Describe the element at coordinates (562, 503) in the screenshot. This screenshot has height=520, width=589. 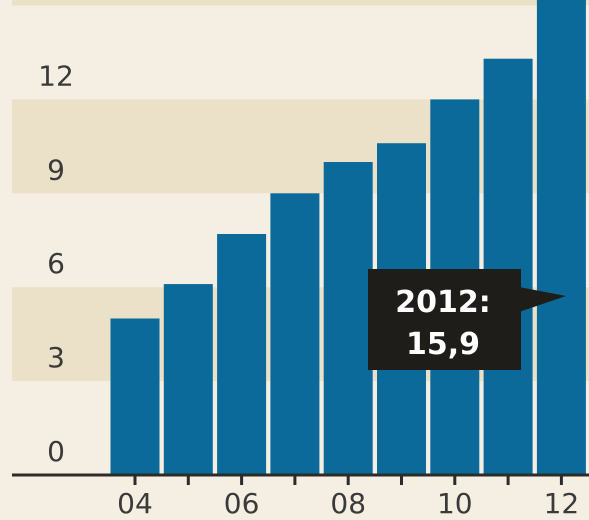
I see `x-tick-label-12: 12` at that location.